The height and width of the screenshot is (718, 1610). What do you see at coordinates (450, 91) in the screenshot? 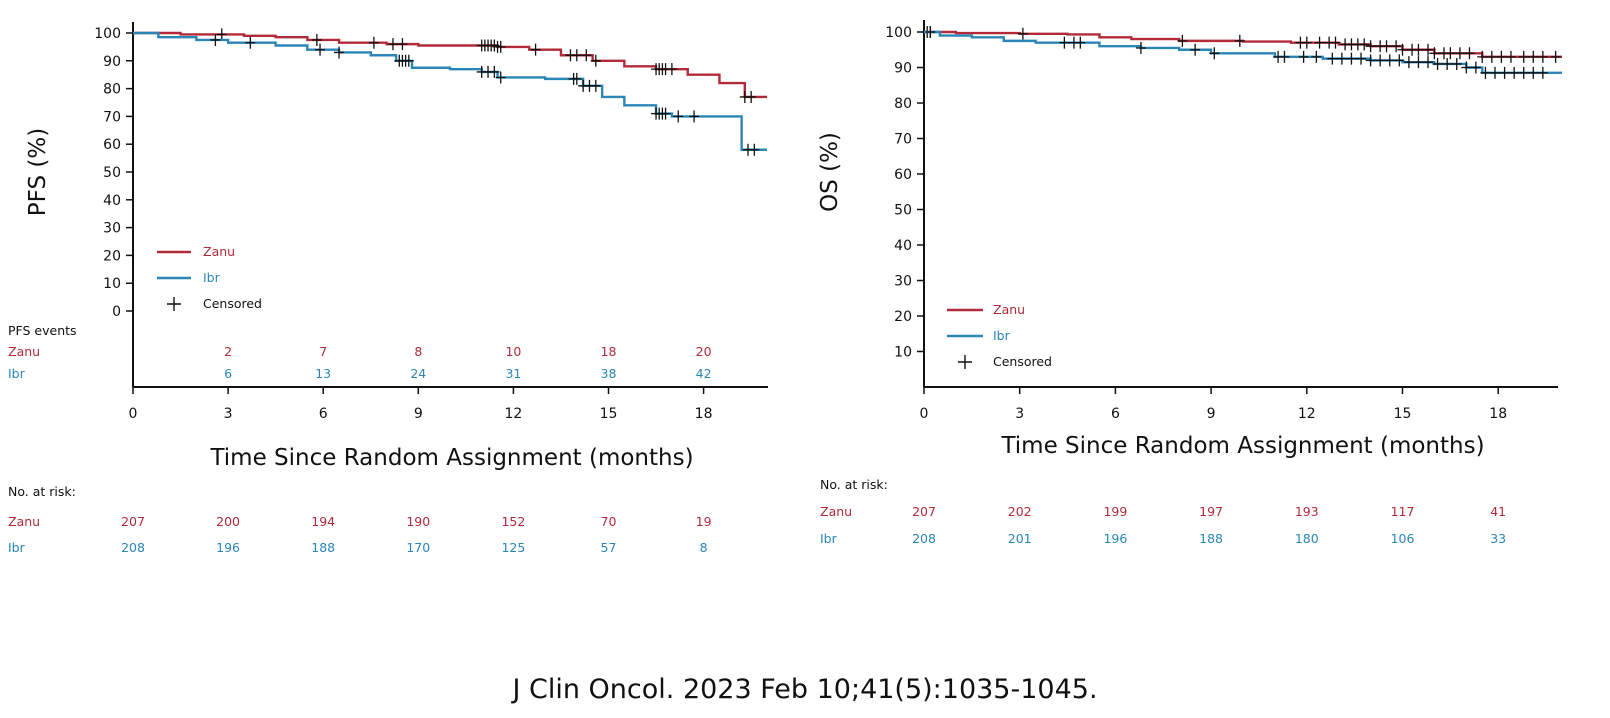
I see `series-line-ibr` at bounding box center [450, 91].